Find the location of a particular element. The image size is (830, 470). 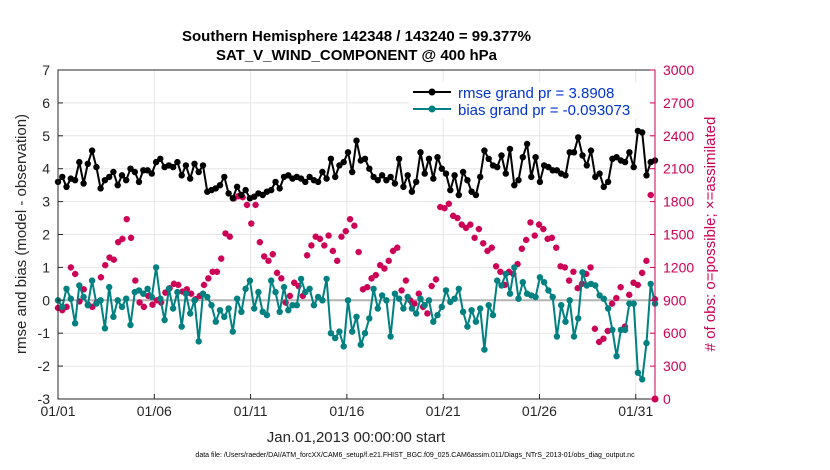

y-right-tick-label: 2400 is located at coordinates (678, 136).